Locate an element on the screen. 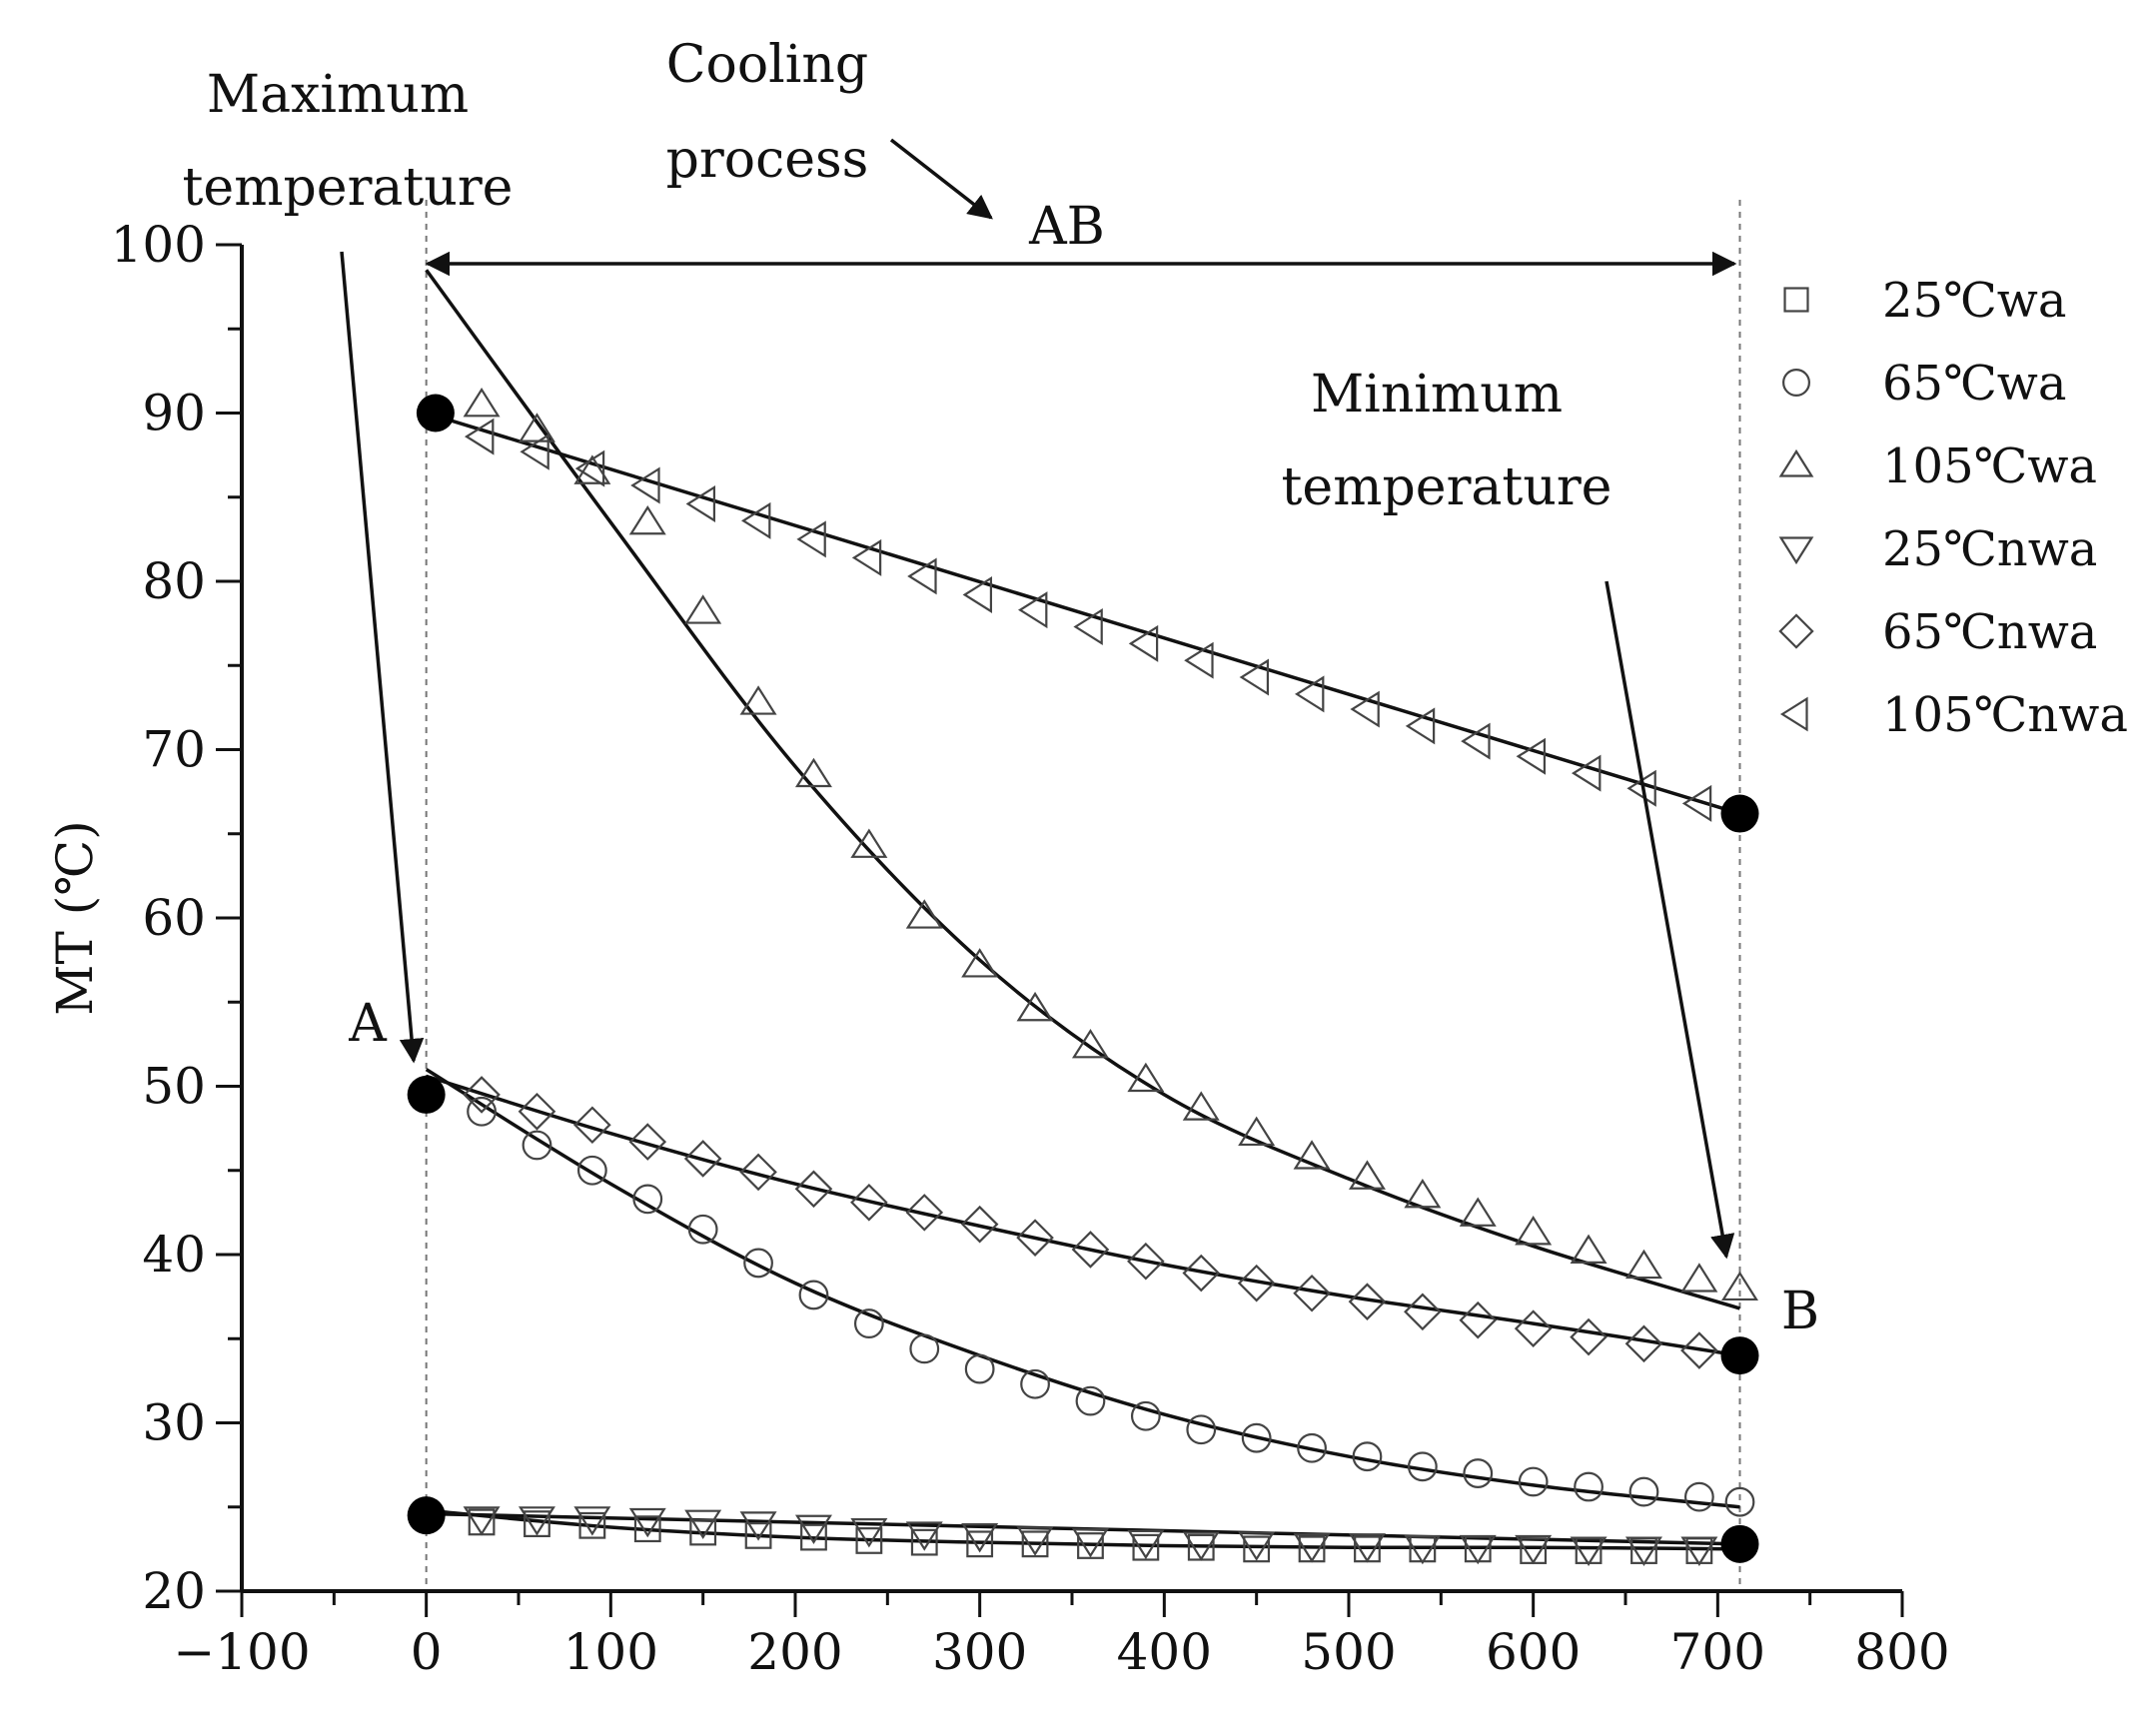 This screenshot has height=1736, width=2150. cooling-label-line1: Cooling is located at coordinates (767, 65).